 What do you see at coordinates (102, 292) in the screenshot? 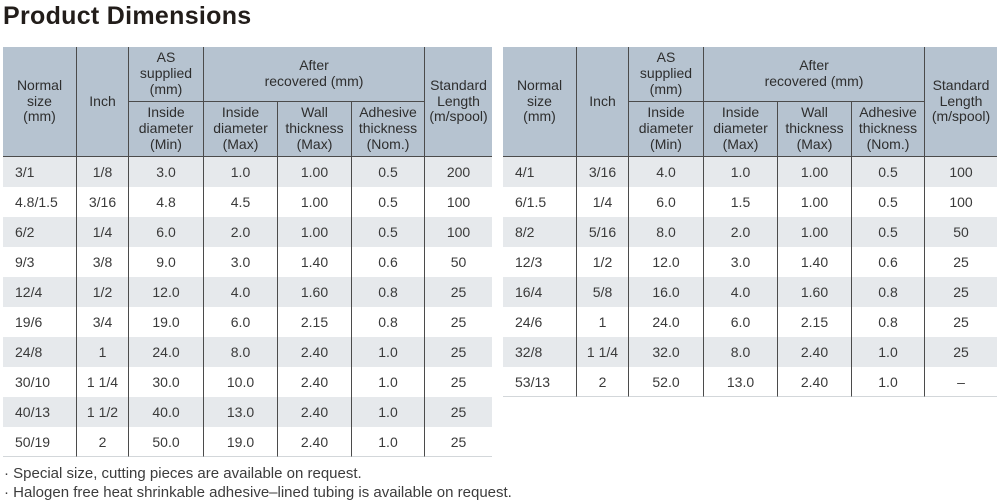
I see `table-cell: 1/2` at bounding box center [102, 292].